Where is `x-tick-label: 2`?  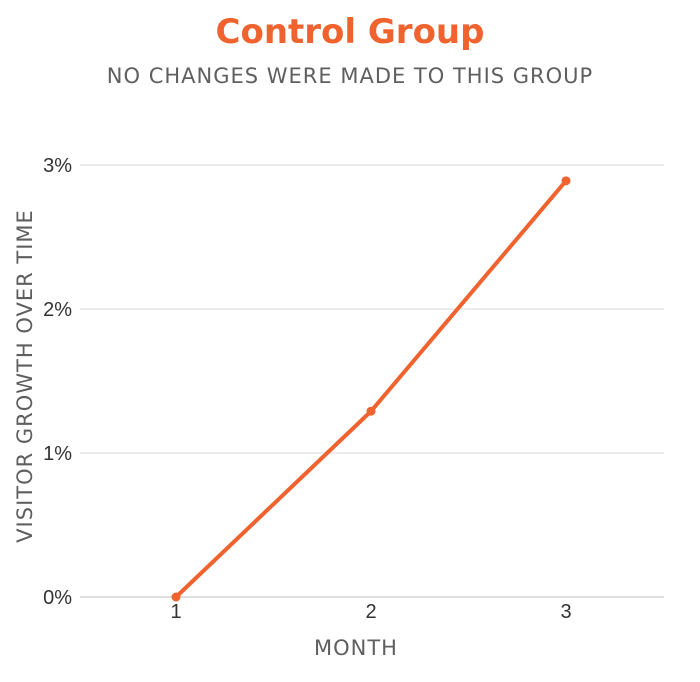 x-tick-label: 2 is located at coordinates (370, 612).